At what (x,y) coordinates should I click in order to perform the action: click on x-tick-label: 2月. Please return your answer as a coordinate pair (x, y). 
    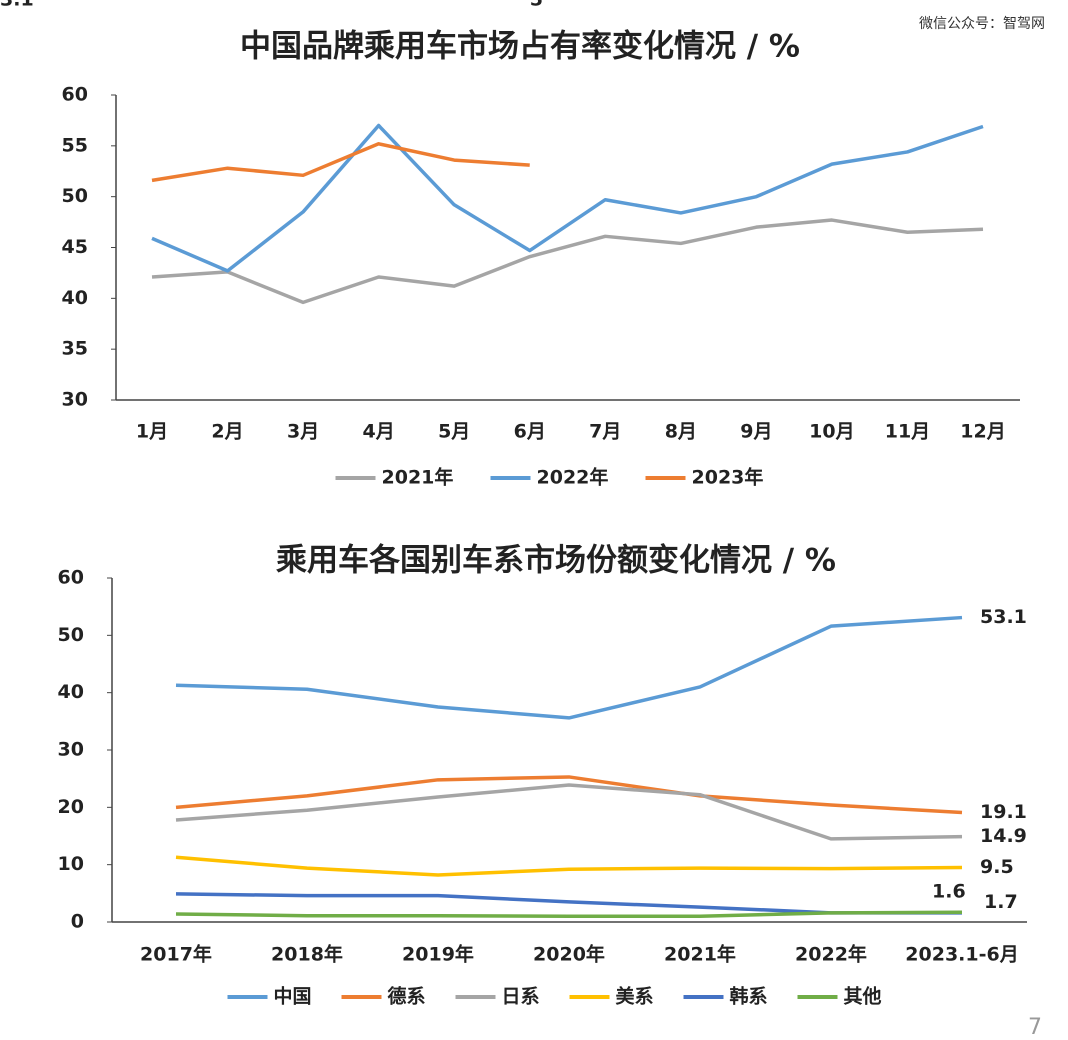
    Looking at the image, I should click on (227, 432).